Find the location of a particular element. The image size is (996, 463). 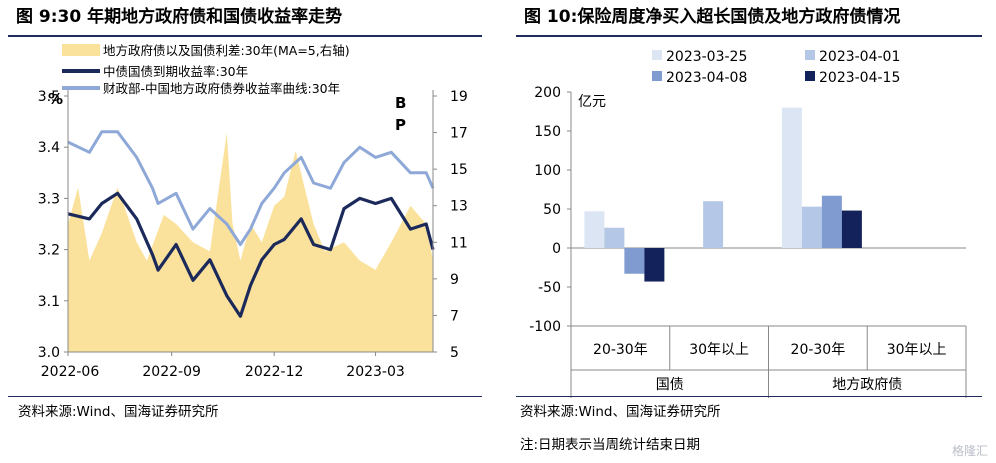

left-source-rule is located at coordinates (245, 396).